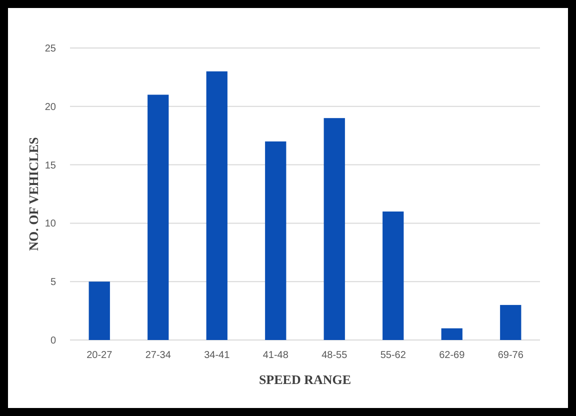 Image resolution: width=576 pixels, height=416 pixels. What do you see at coordinates (33, 194) in the screenshot?
I see `y-axis-title: NO. OF VEHICLES` at bounding box center [33, 194].